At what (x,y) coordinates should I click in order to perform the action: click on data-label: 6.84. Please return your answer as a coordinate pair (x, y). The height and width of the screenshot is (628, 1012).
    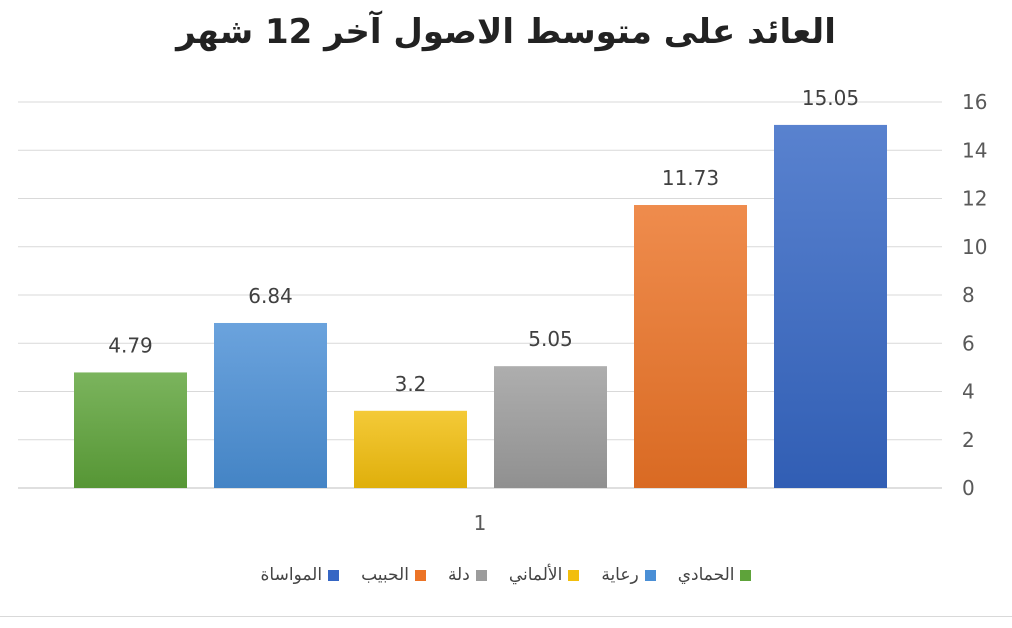
    Looking at the image, I should click on (270, 296).